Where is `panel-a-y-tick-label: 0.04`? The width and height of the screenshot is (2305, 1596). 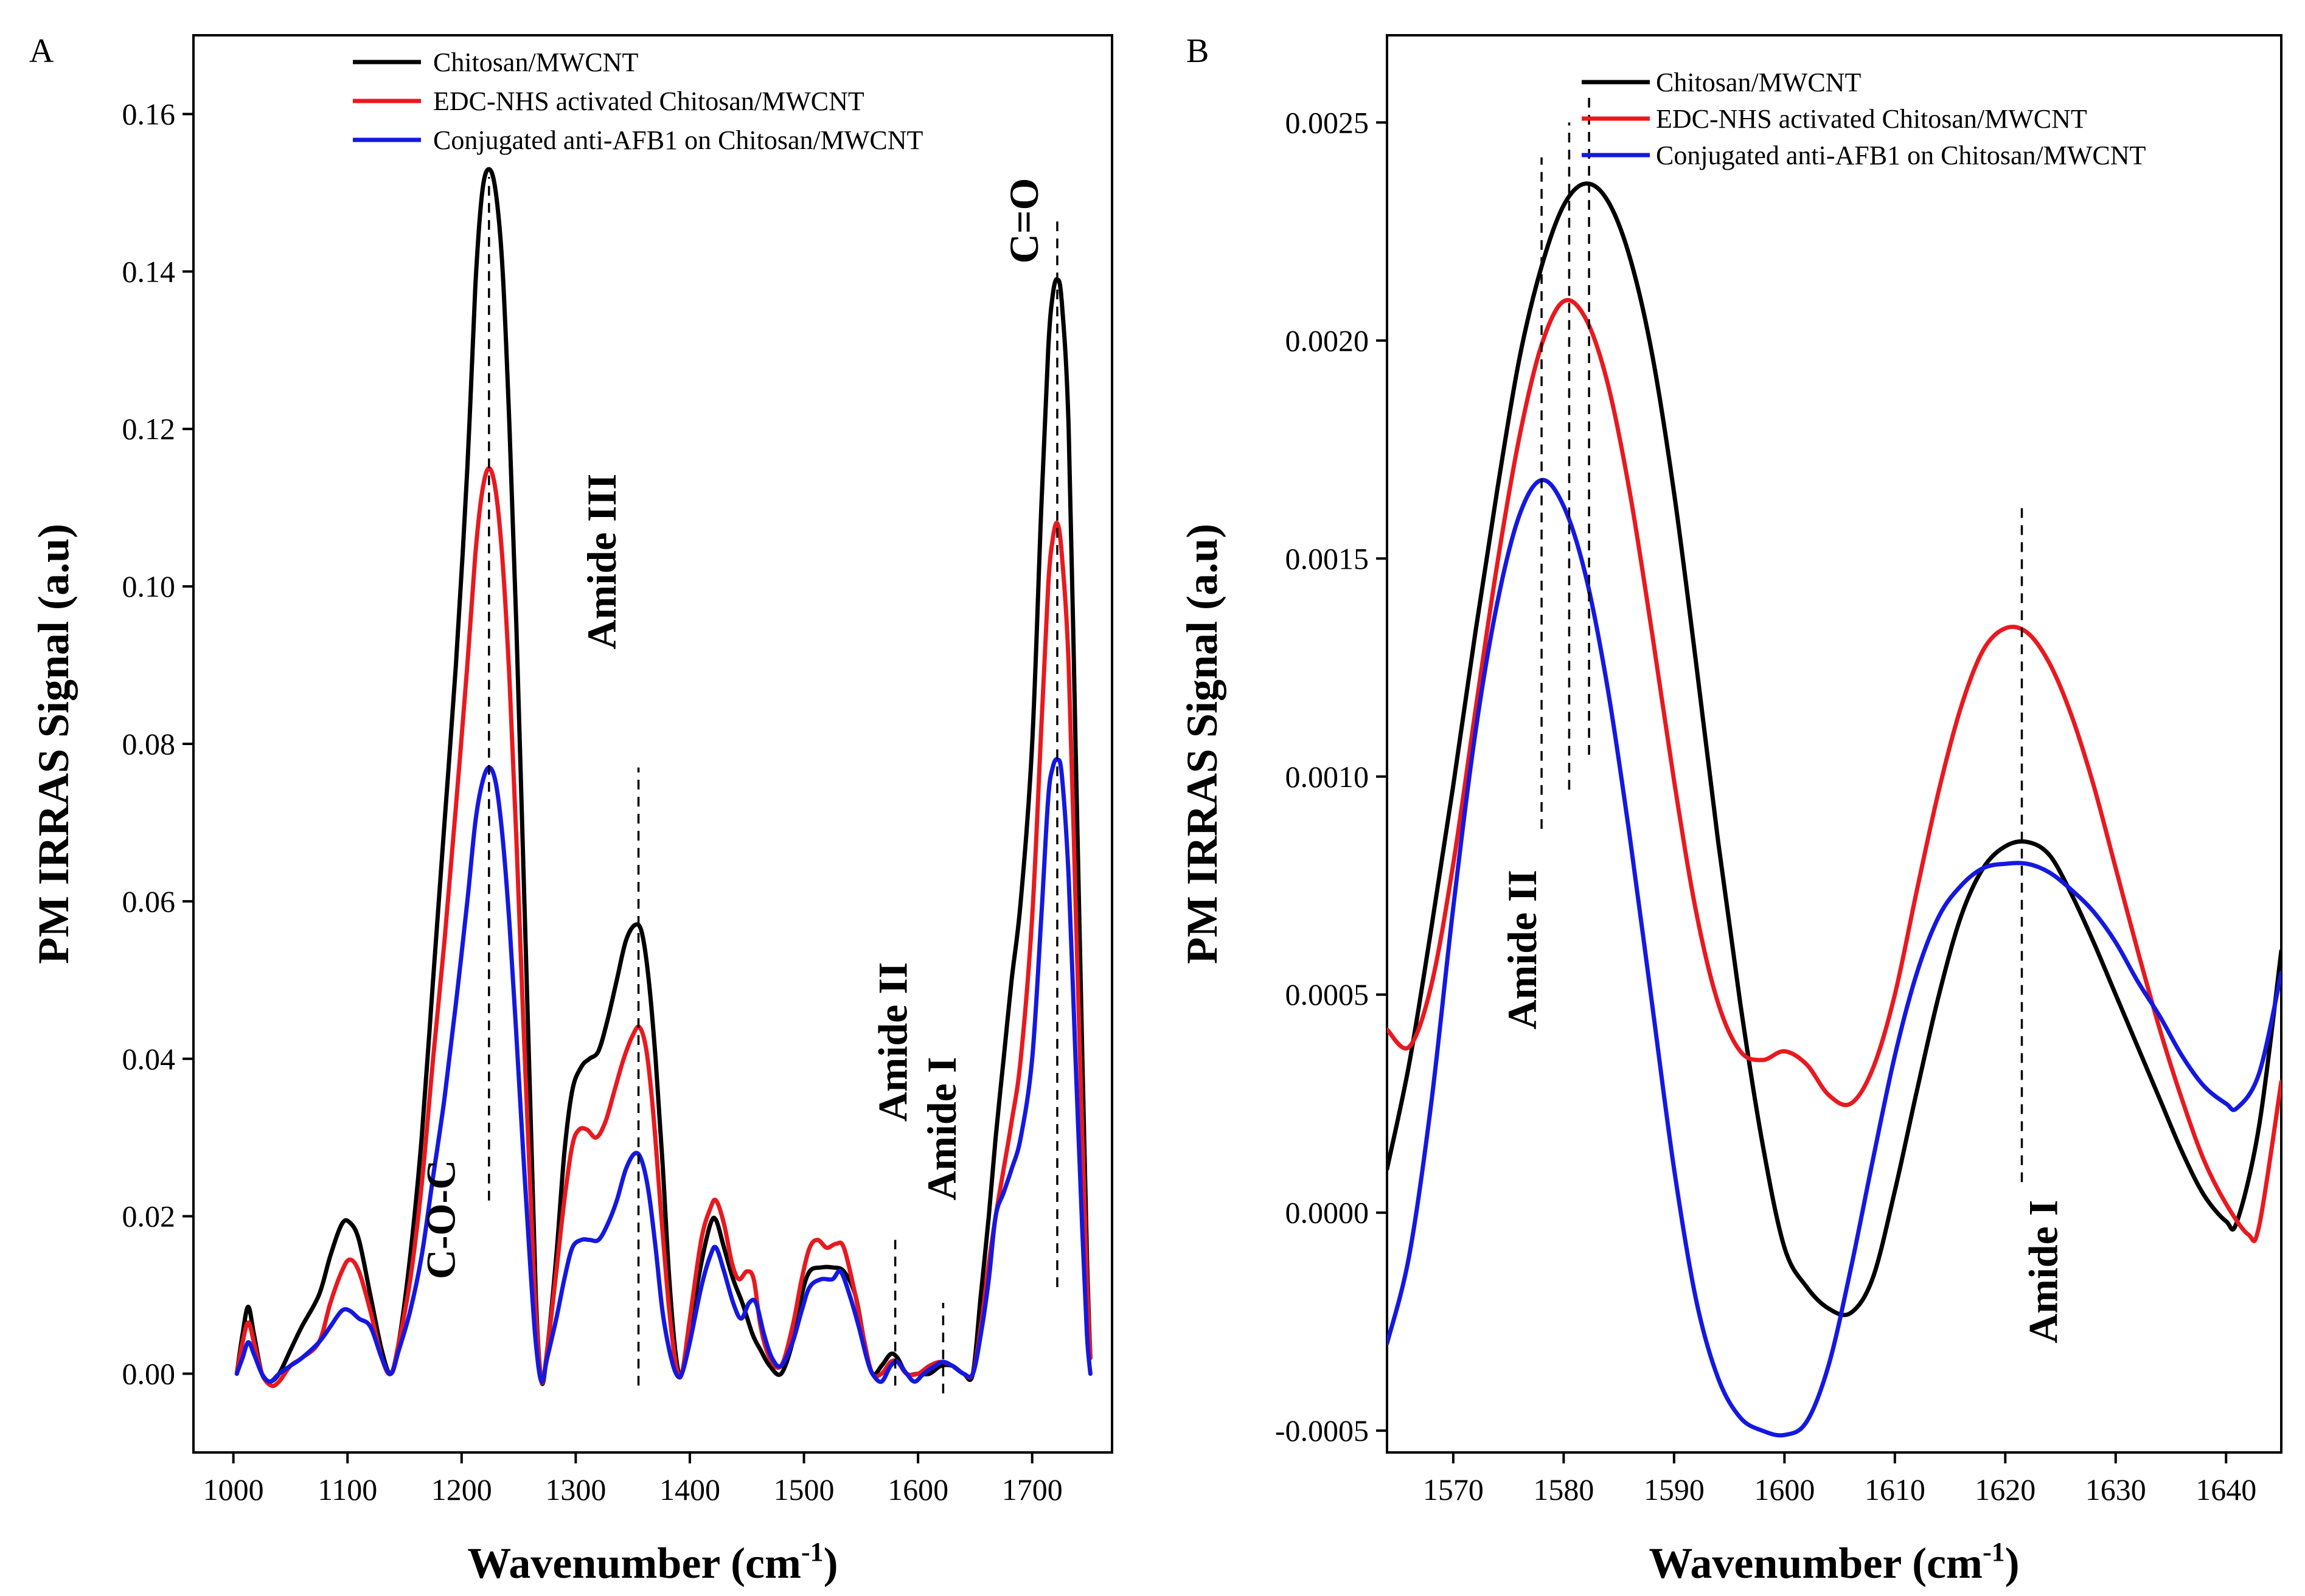
panel-a-y-tick-label: 0.04 is located at coordinates (149, 1059).